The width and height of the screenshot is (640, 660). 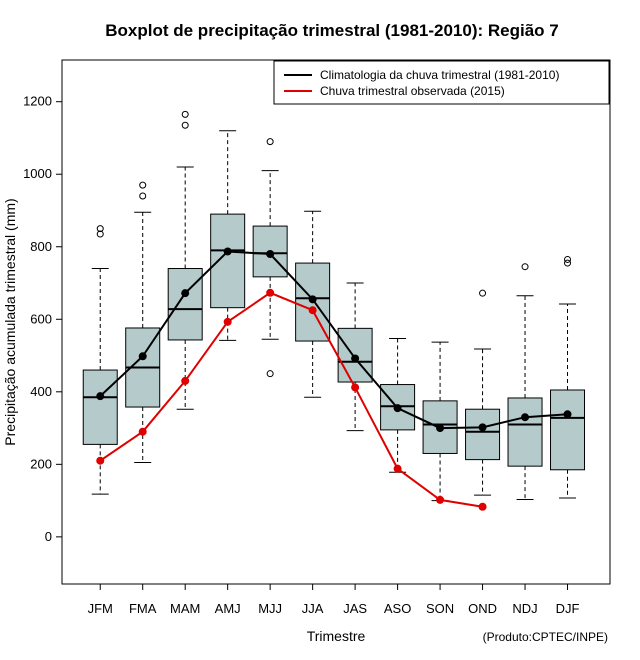 I want to click on y-tick-label-600: 600, so click(x=41, y=318).